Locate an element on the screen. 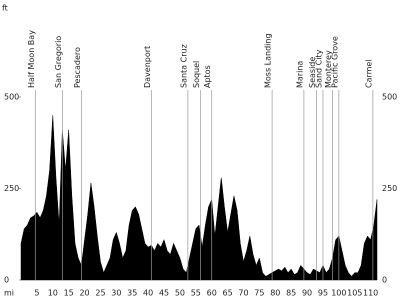 This screenshot has width=400, height=300. x-tick-label: 90 is located at coordinates (307, 293).